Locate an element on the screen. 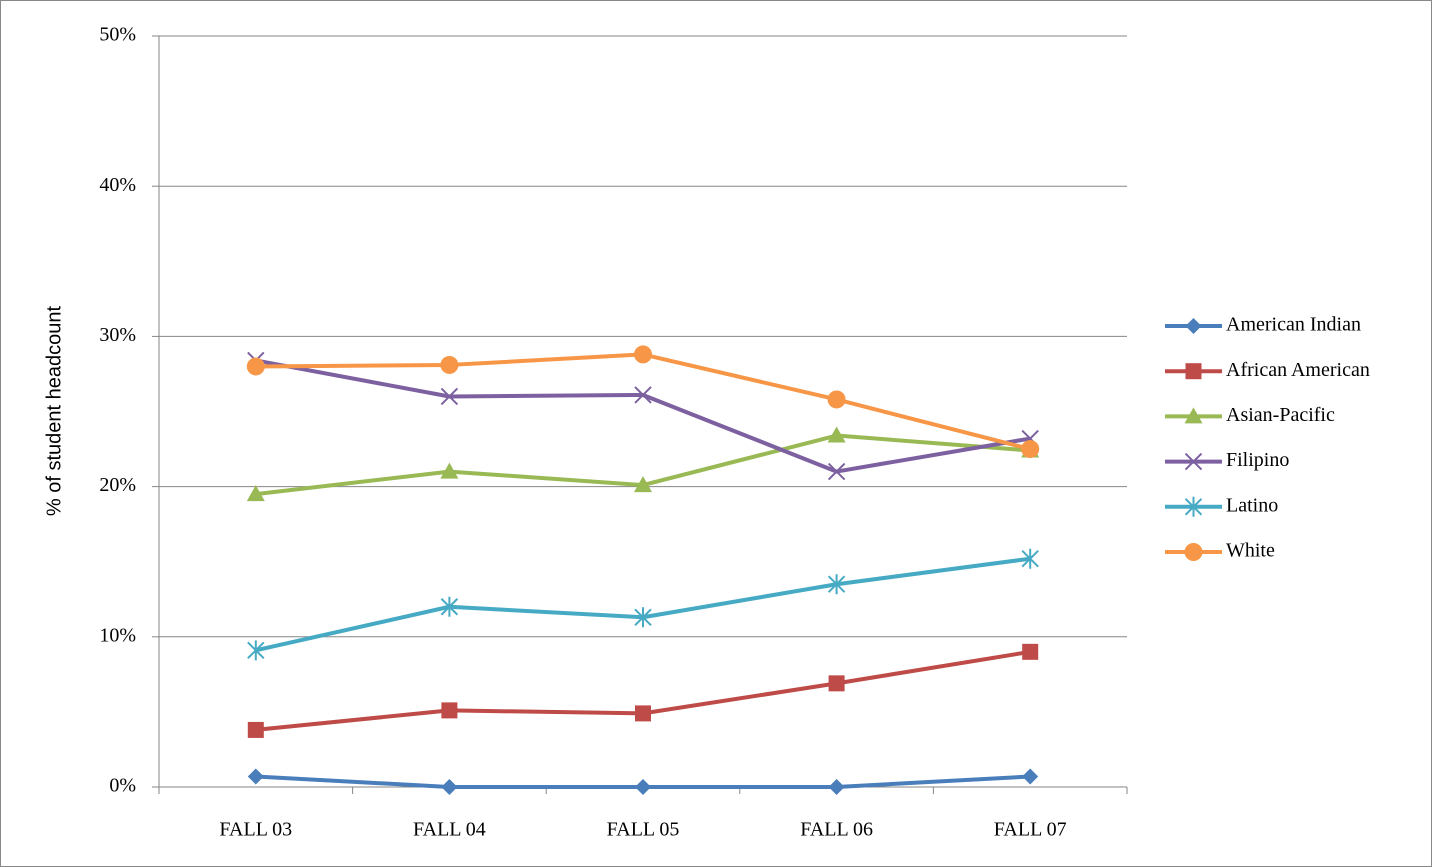  legend-label: African American is located at coordinates (1298, 370).